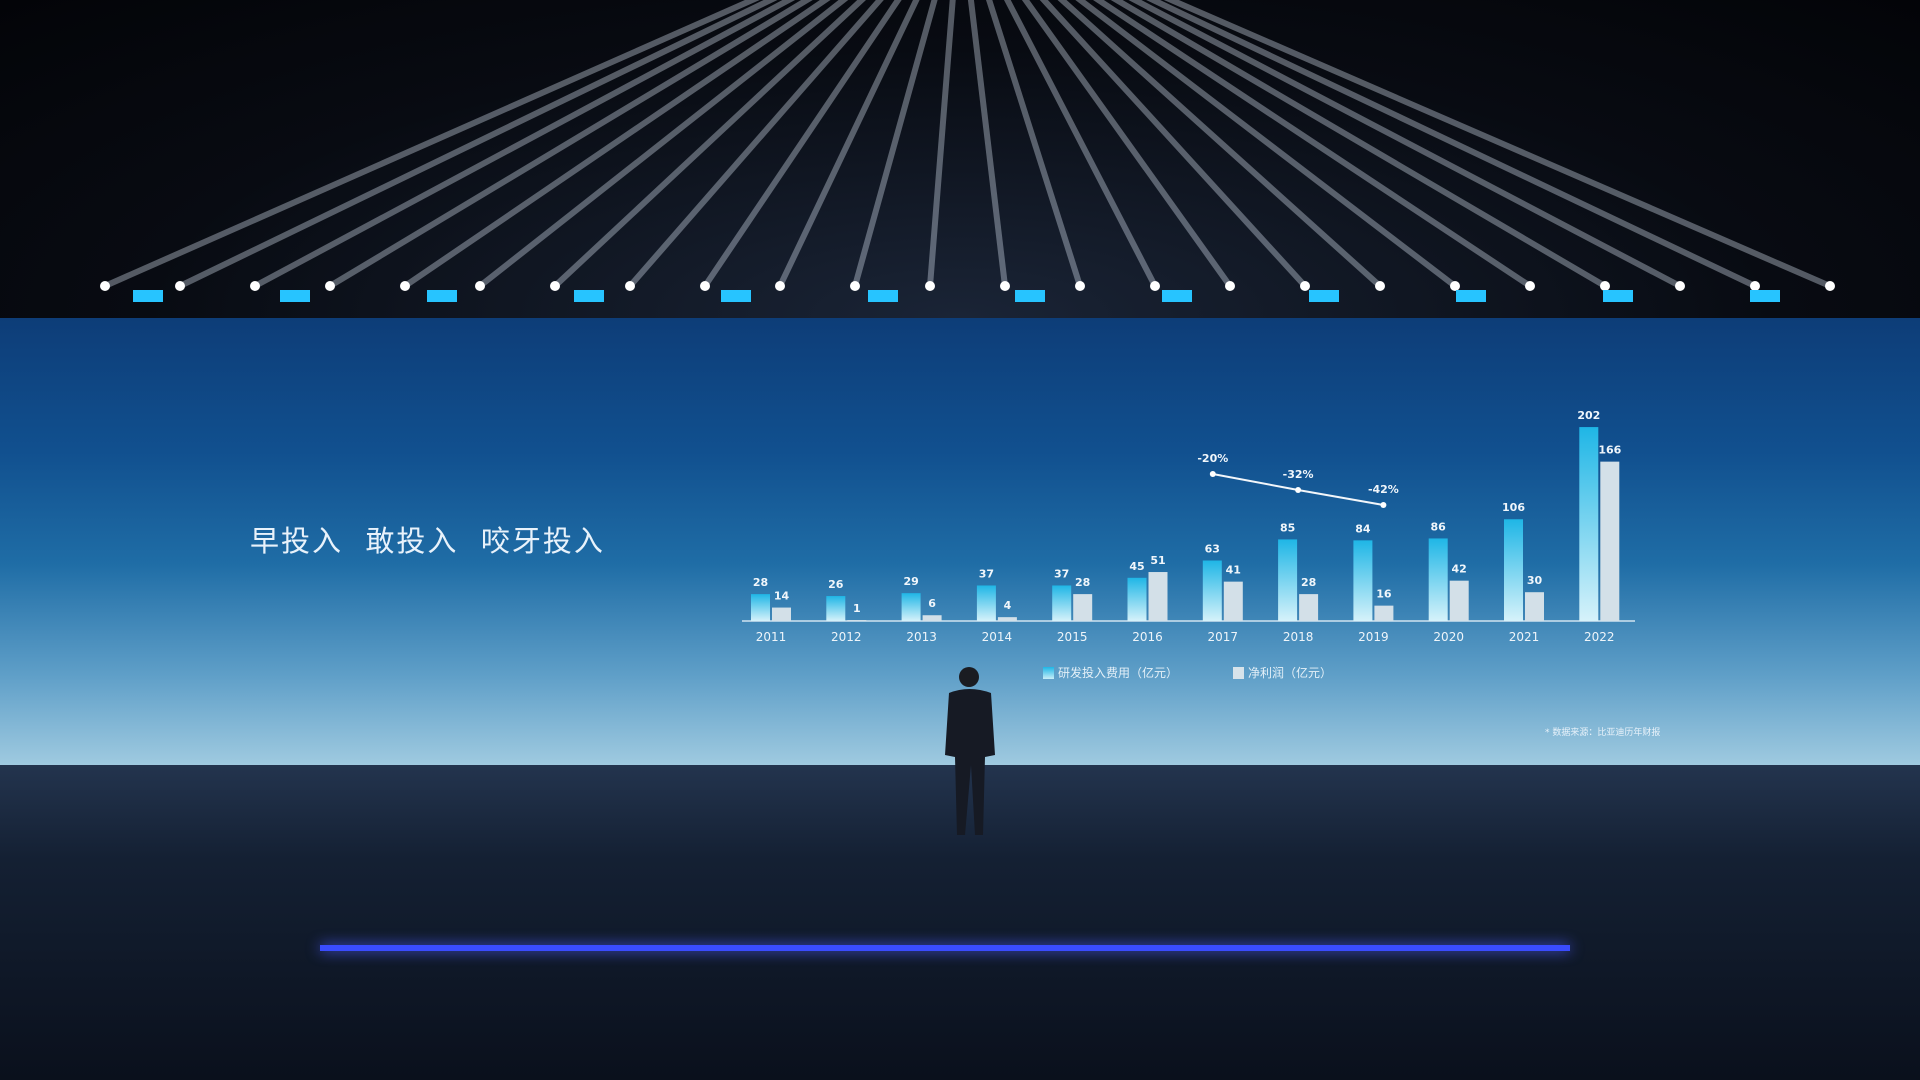  I want to click on legend-swatch-profit, so click(1239, 672).